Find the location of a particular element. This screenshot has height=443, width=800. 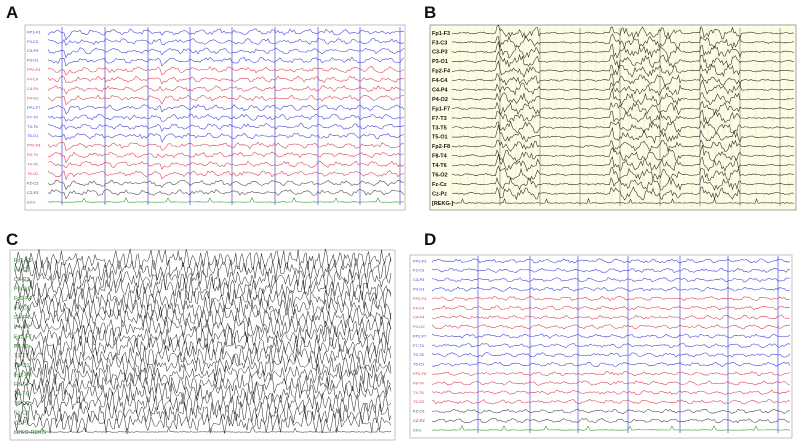

channel-label: LEKG-REKG is located at coordinates (30, 433).